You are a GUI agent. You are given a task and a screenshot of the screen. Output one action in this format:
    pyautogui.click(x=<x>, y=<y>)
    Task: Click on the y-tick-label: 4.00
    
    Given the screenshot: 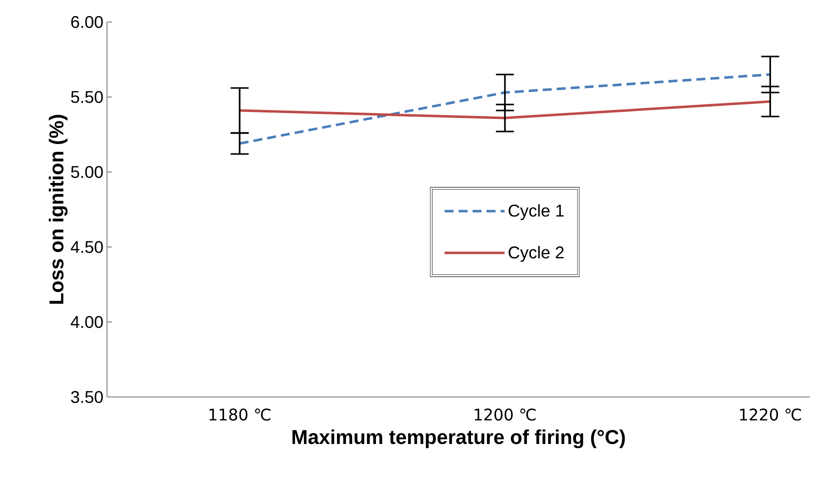 What is the action you would take?
    pyautogui.click(x=86, y=322)
    